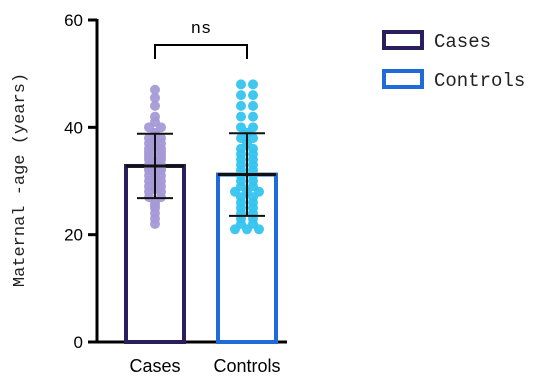 This screenshot has width=546, height=382. I want to click on x-tick-label-controls: Controls, so click(246, 366).